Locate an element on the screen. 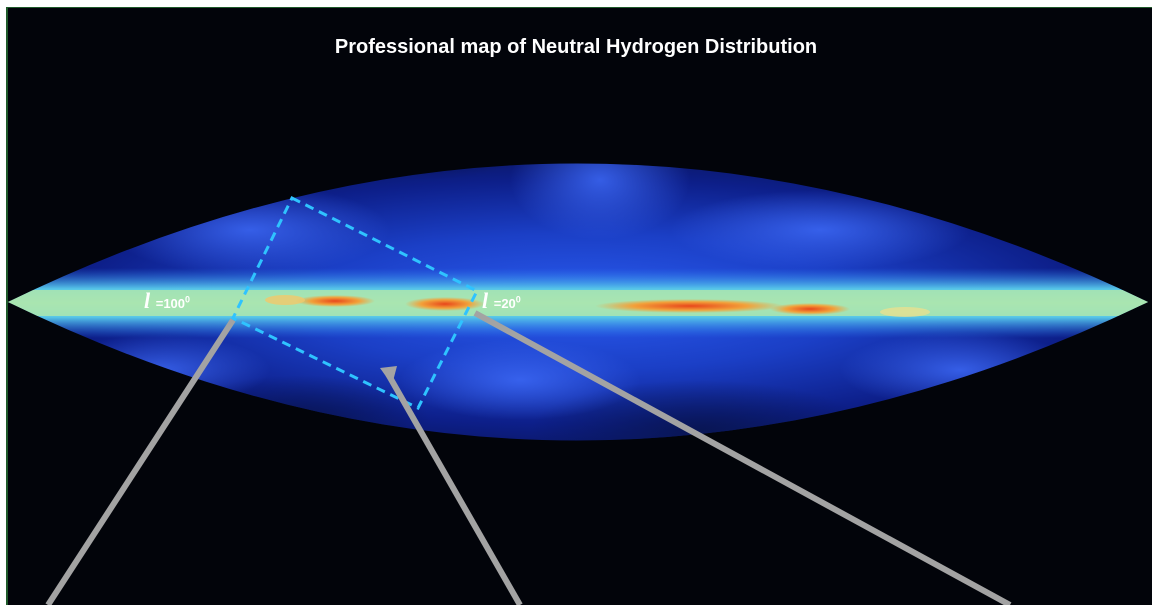 Image resolution: width=1152 pixels, height=605 pixels. pointer-line-middle is located at coordinates (454, 488).